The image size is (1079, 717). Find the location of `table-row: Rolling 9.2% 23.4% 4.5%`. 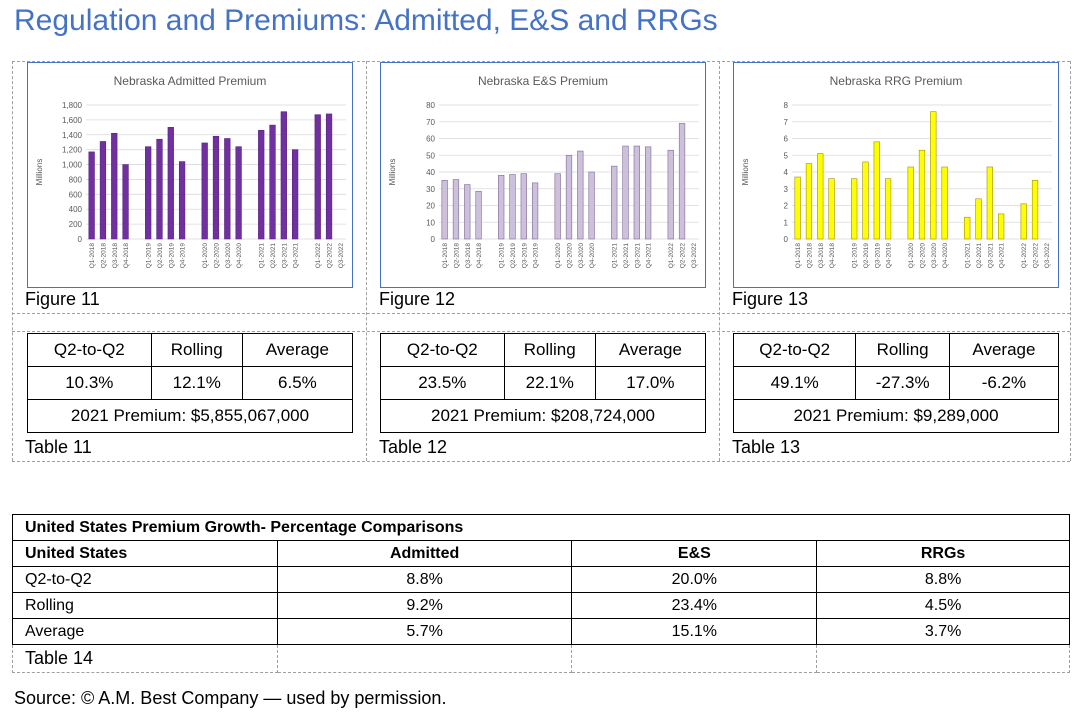

table-row: Rolling 9.2% 23.4% 4.5% is located at coordinates (541, 605).